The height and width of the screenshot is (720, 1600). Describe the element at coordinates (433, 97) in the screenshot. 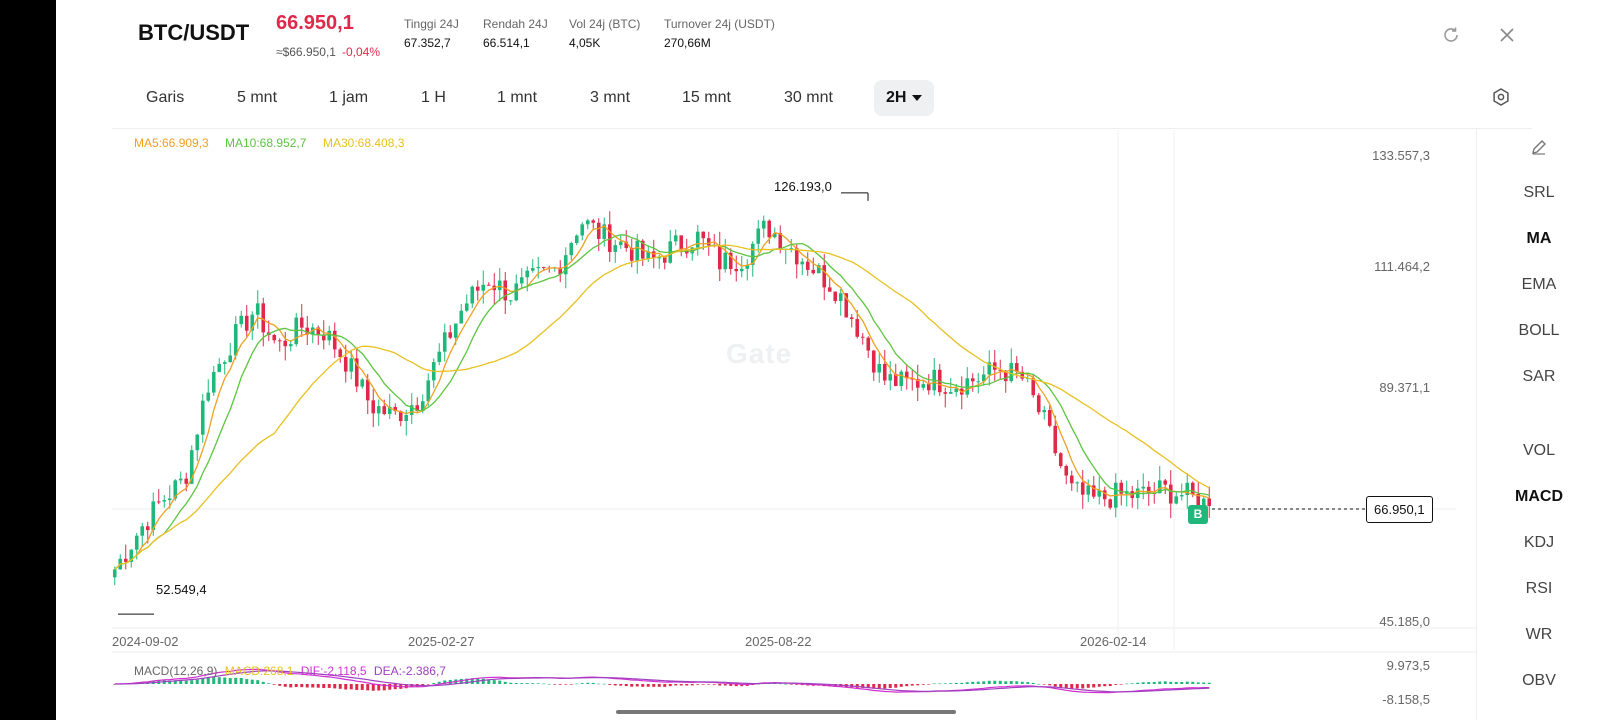

I see `tab-1d: 1 H` at that location.